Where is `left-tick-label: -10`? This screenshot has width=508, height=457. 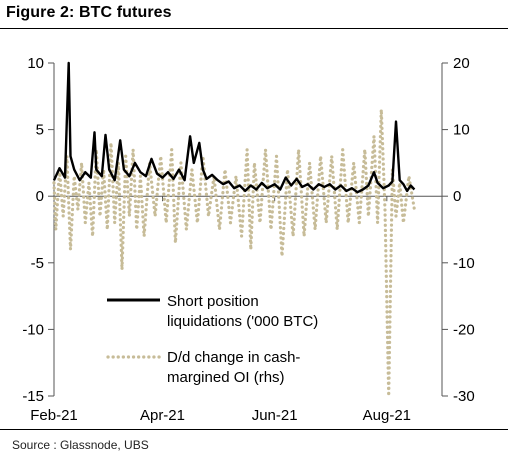 left-tick-label: -10 is located at coordinates (33, 329).